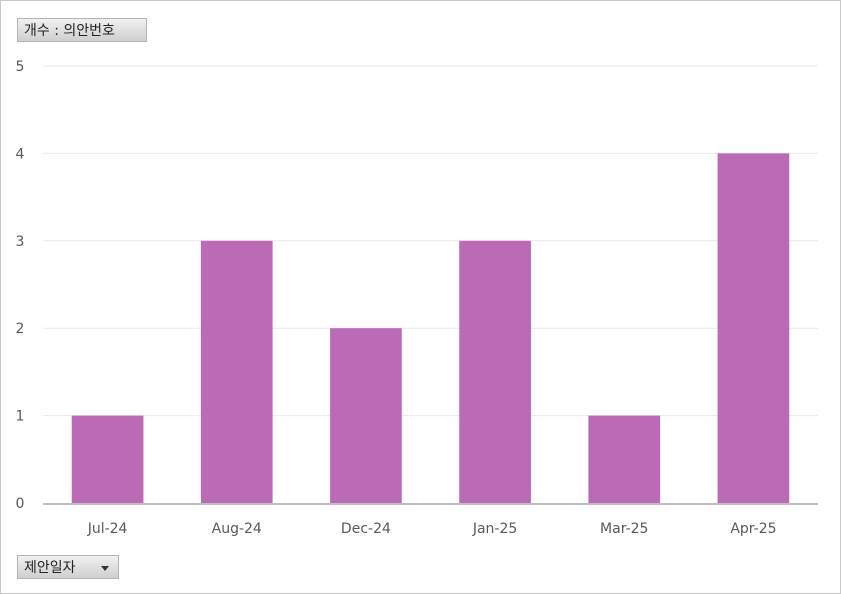 This screenshot has width=841, height=594. I want to click on y-tick-label: 2, so click(20, 329).